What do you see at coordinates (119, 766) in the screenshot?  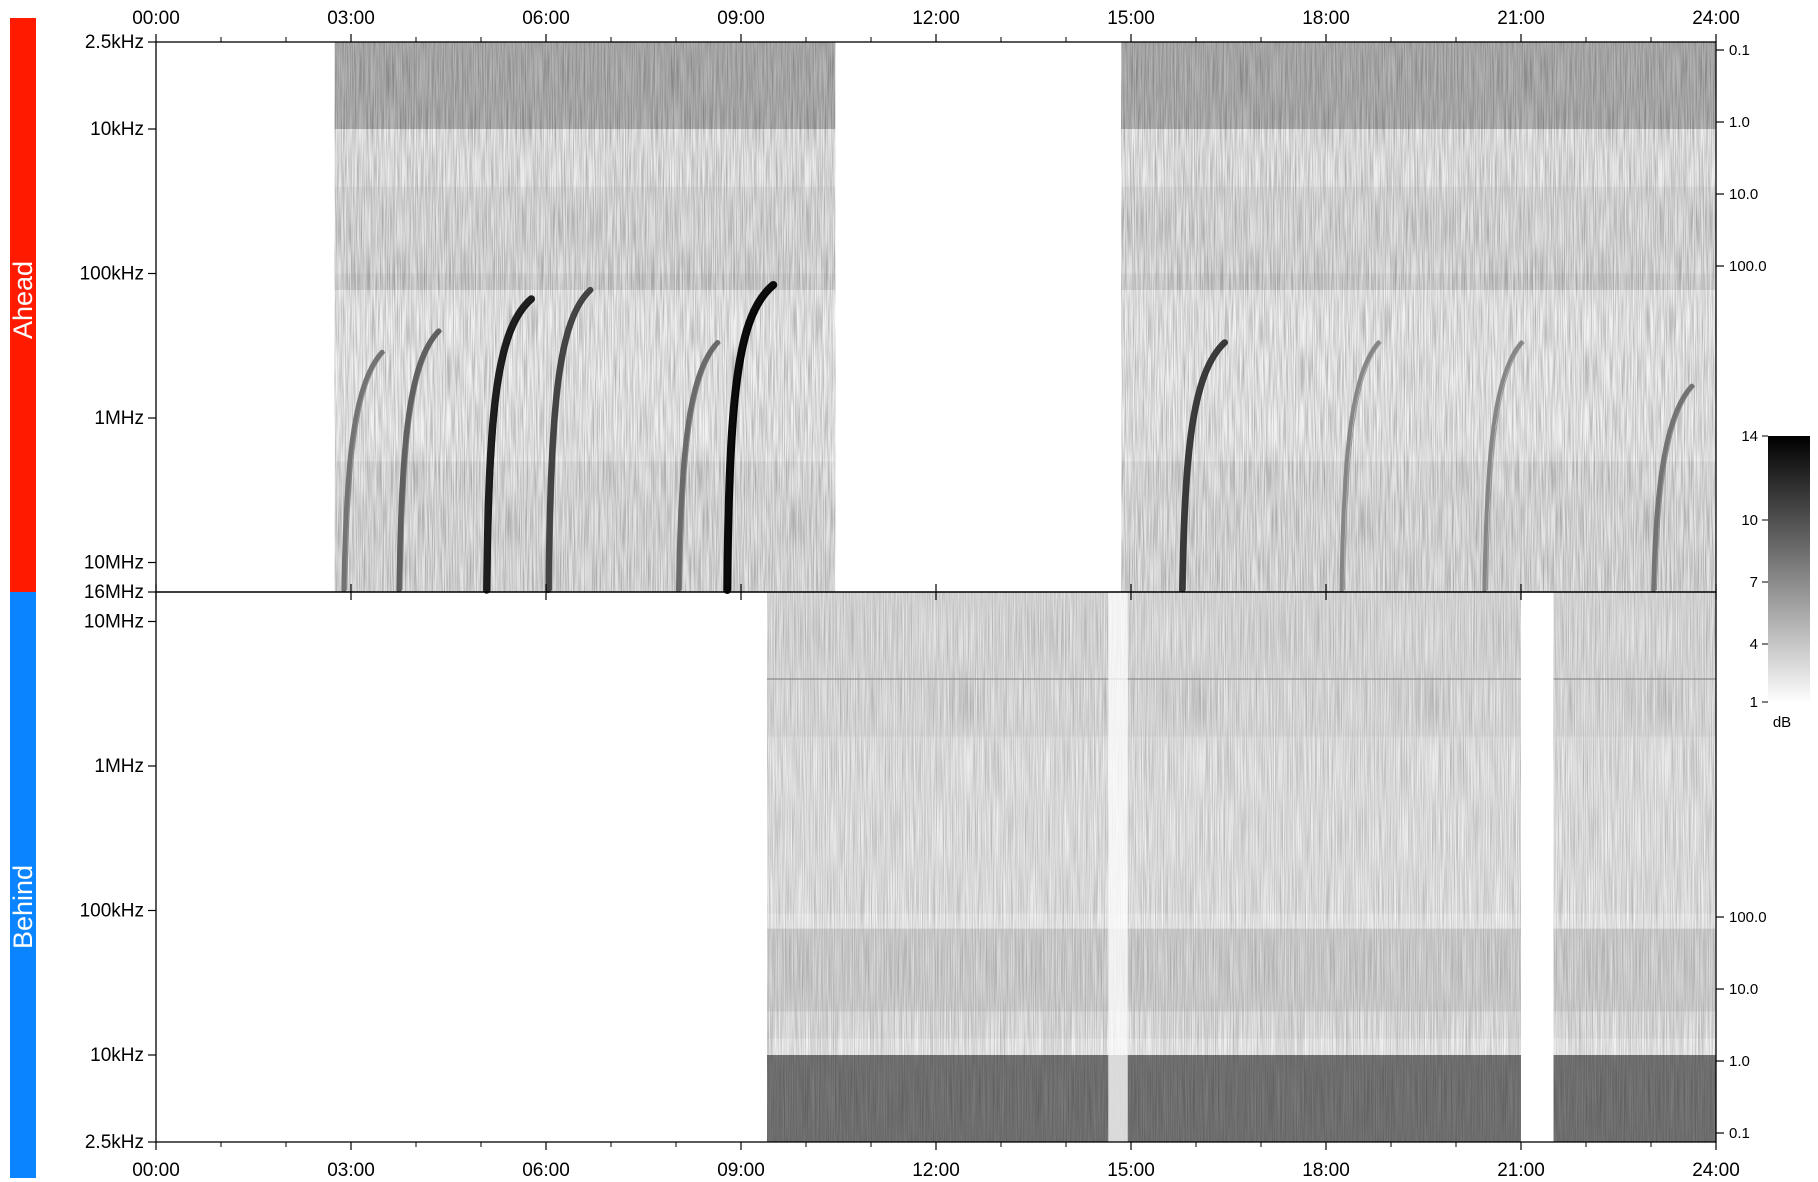 I see `behind-y-tick-label: 1MHz` at bounding box center [119, 766].